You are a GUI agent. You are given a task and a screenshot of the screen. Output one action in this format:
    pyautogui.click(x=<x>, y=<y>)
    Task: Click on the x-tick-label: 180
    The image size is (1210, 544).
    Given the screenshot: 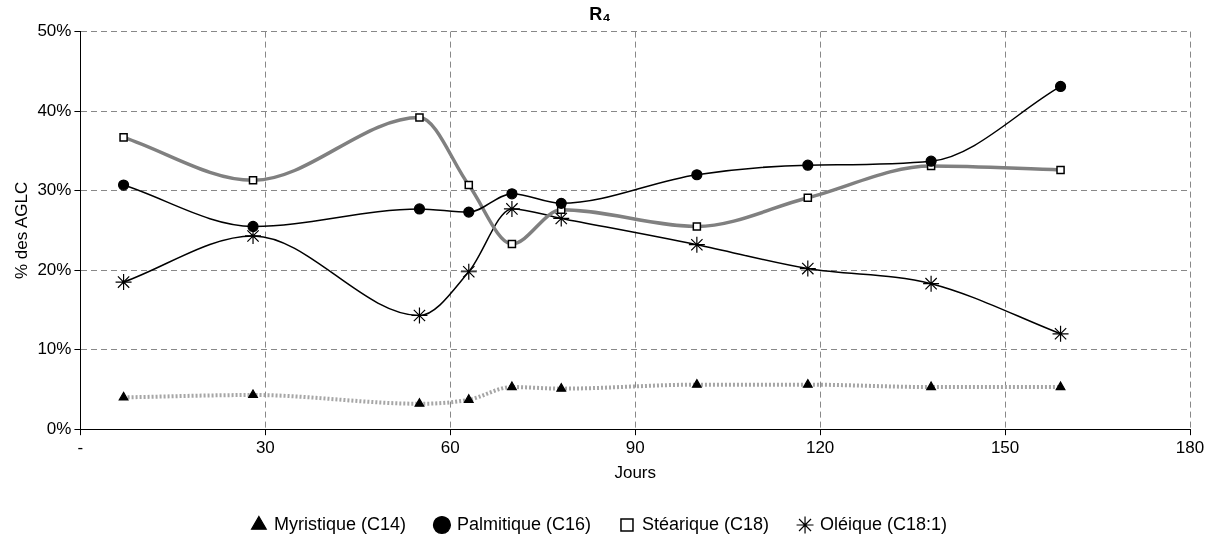 What is the action you would take?
    pyautogui.click(x=1190, y=448)
    